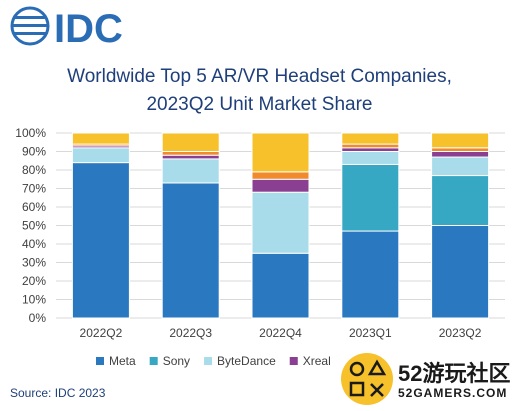 This screenshot has height=411, width=519. I want to click on globe-icon, so click(30, 26).